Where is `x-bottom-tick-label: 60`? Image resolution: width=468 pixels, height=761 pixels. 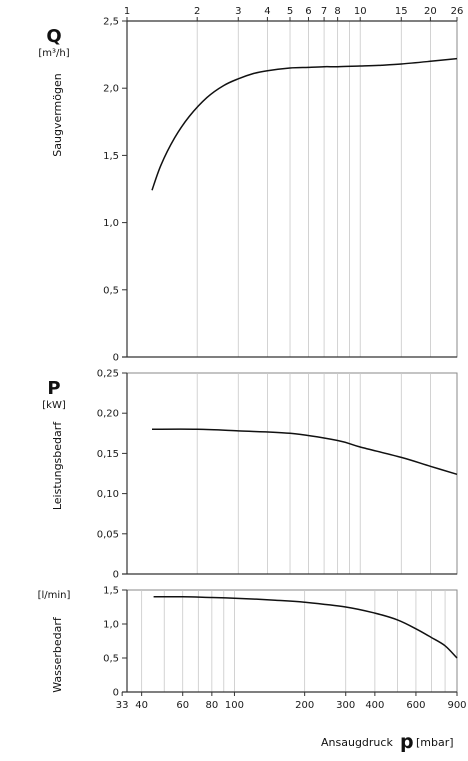 x-bottom-tick-label: 60 is located at coordinates (182, 705).